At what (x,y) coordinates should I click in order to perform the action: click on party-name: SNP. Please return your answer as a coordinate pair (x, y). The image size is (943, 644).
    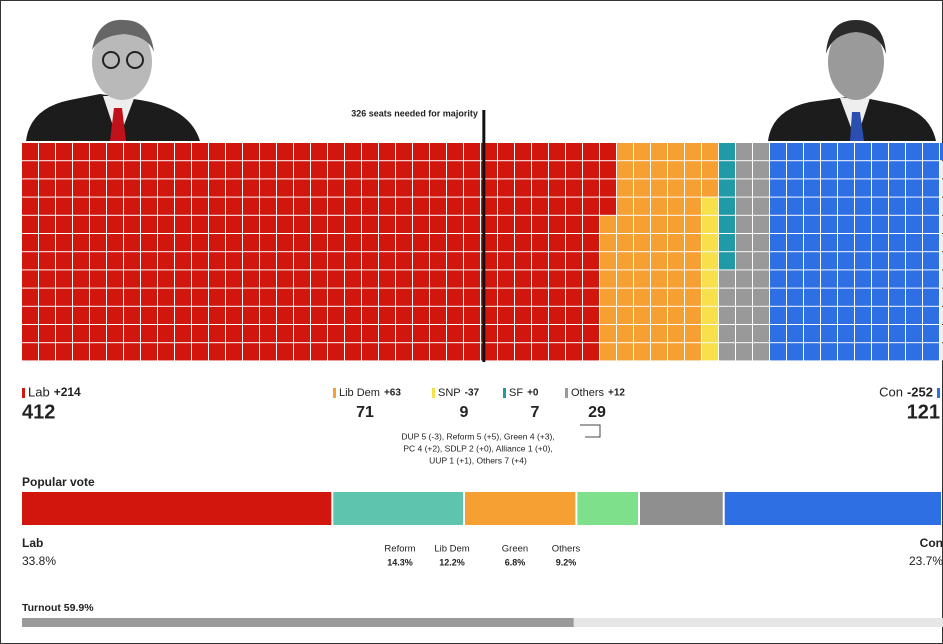
    Looking at the image, I should click on (449, 393).